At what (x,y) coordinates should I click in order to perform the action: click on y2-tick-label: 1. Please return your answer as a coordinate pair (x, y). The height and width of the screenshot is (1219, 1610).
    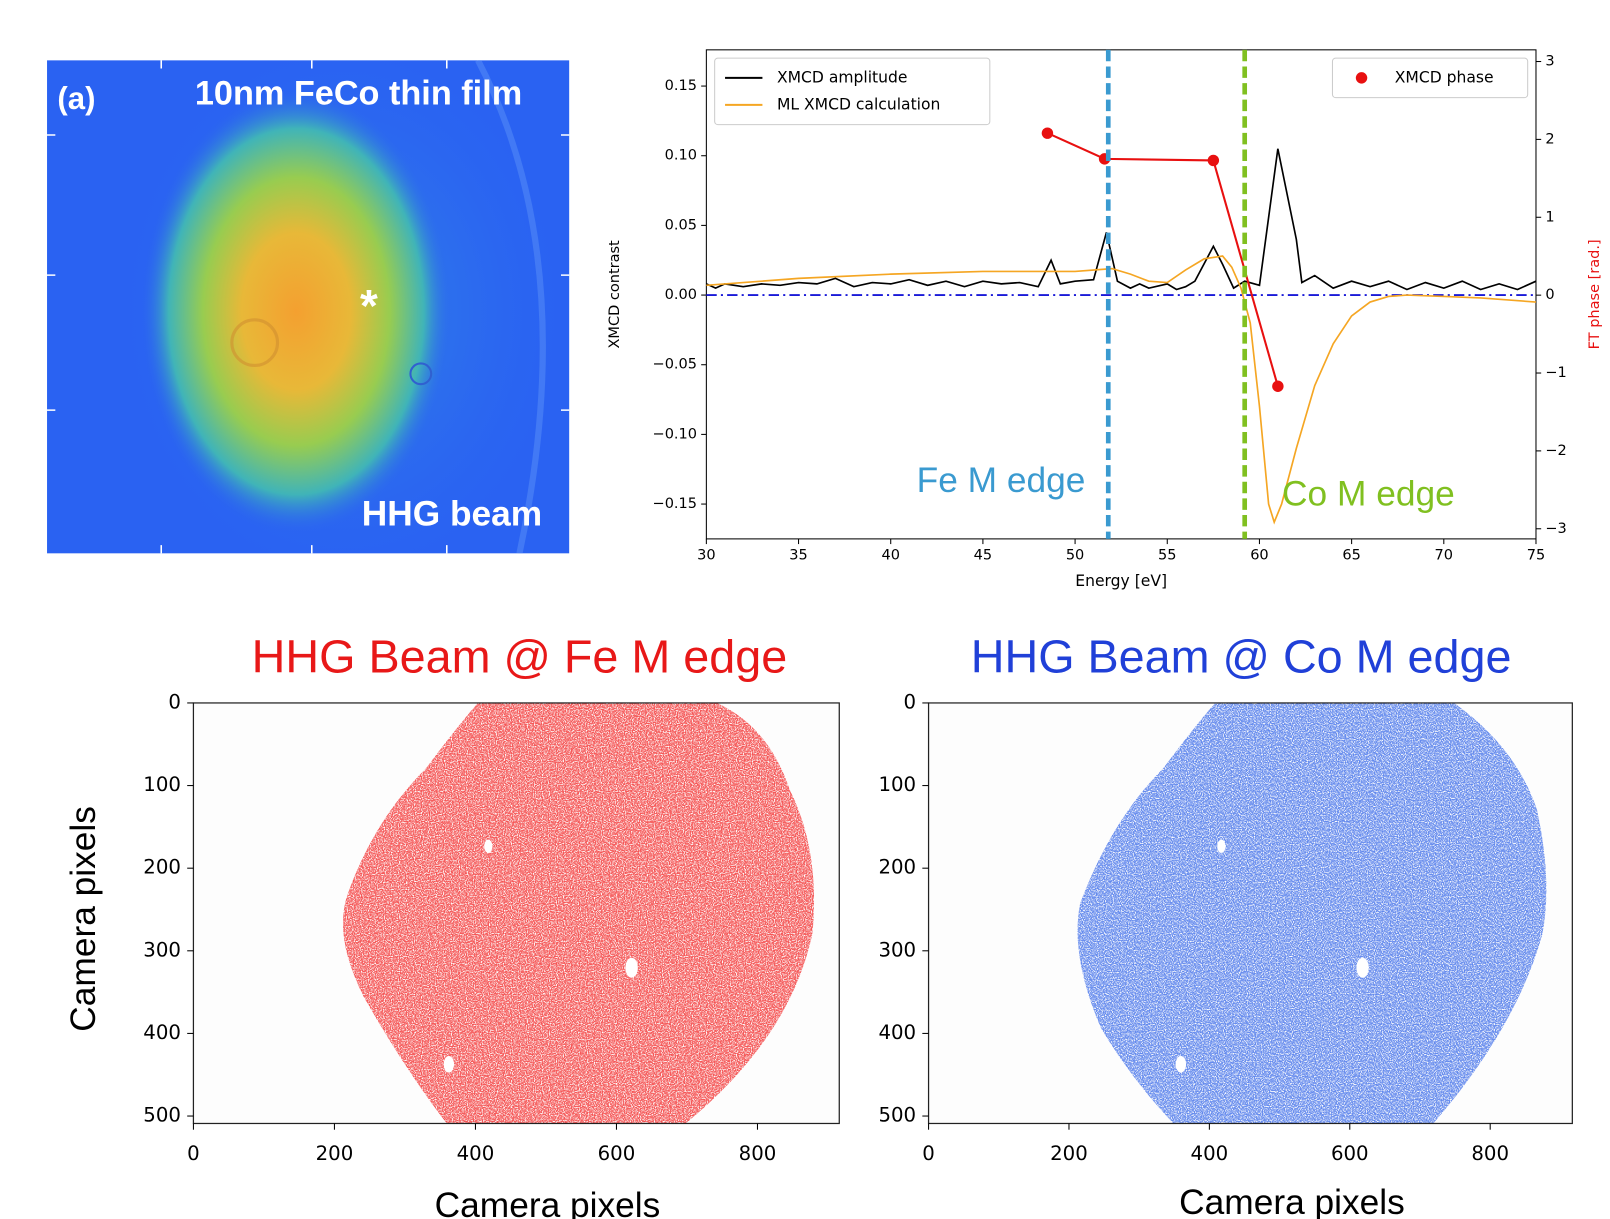
    Looking at the image, I should click on (1549, 217).